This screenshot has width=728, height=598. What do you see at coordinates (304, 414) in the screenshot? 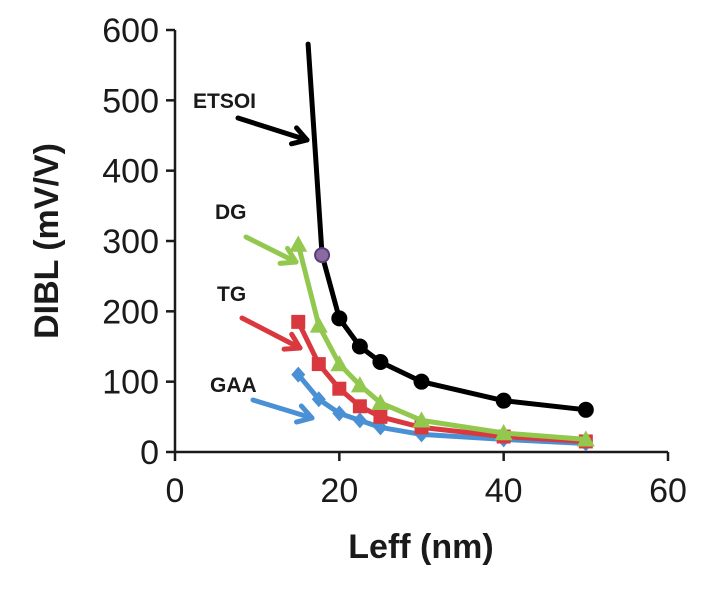
I see `gaa-annotation-arrowhead` at bounding box center [304, 414].